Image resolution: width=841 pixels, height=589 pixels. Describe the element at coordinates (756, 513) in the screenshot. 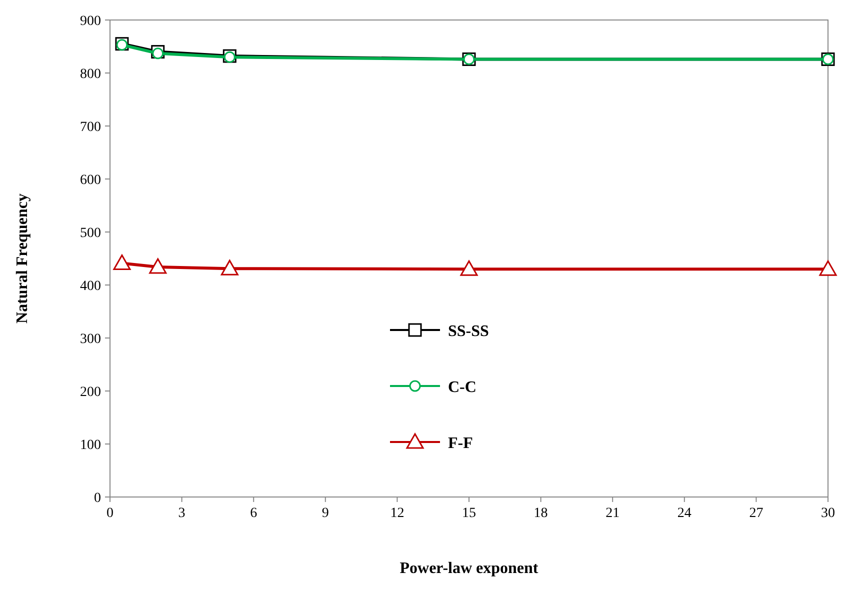

I see `x-tick-label: 27` at that location.